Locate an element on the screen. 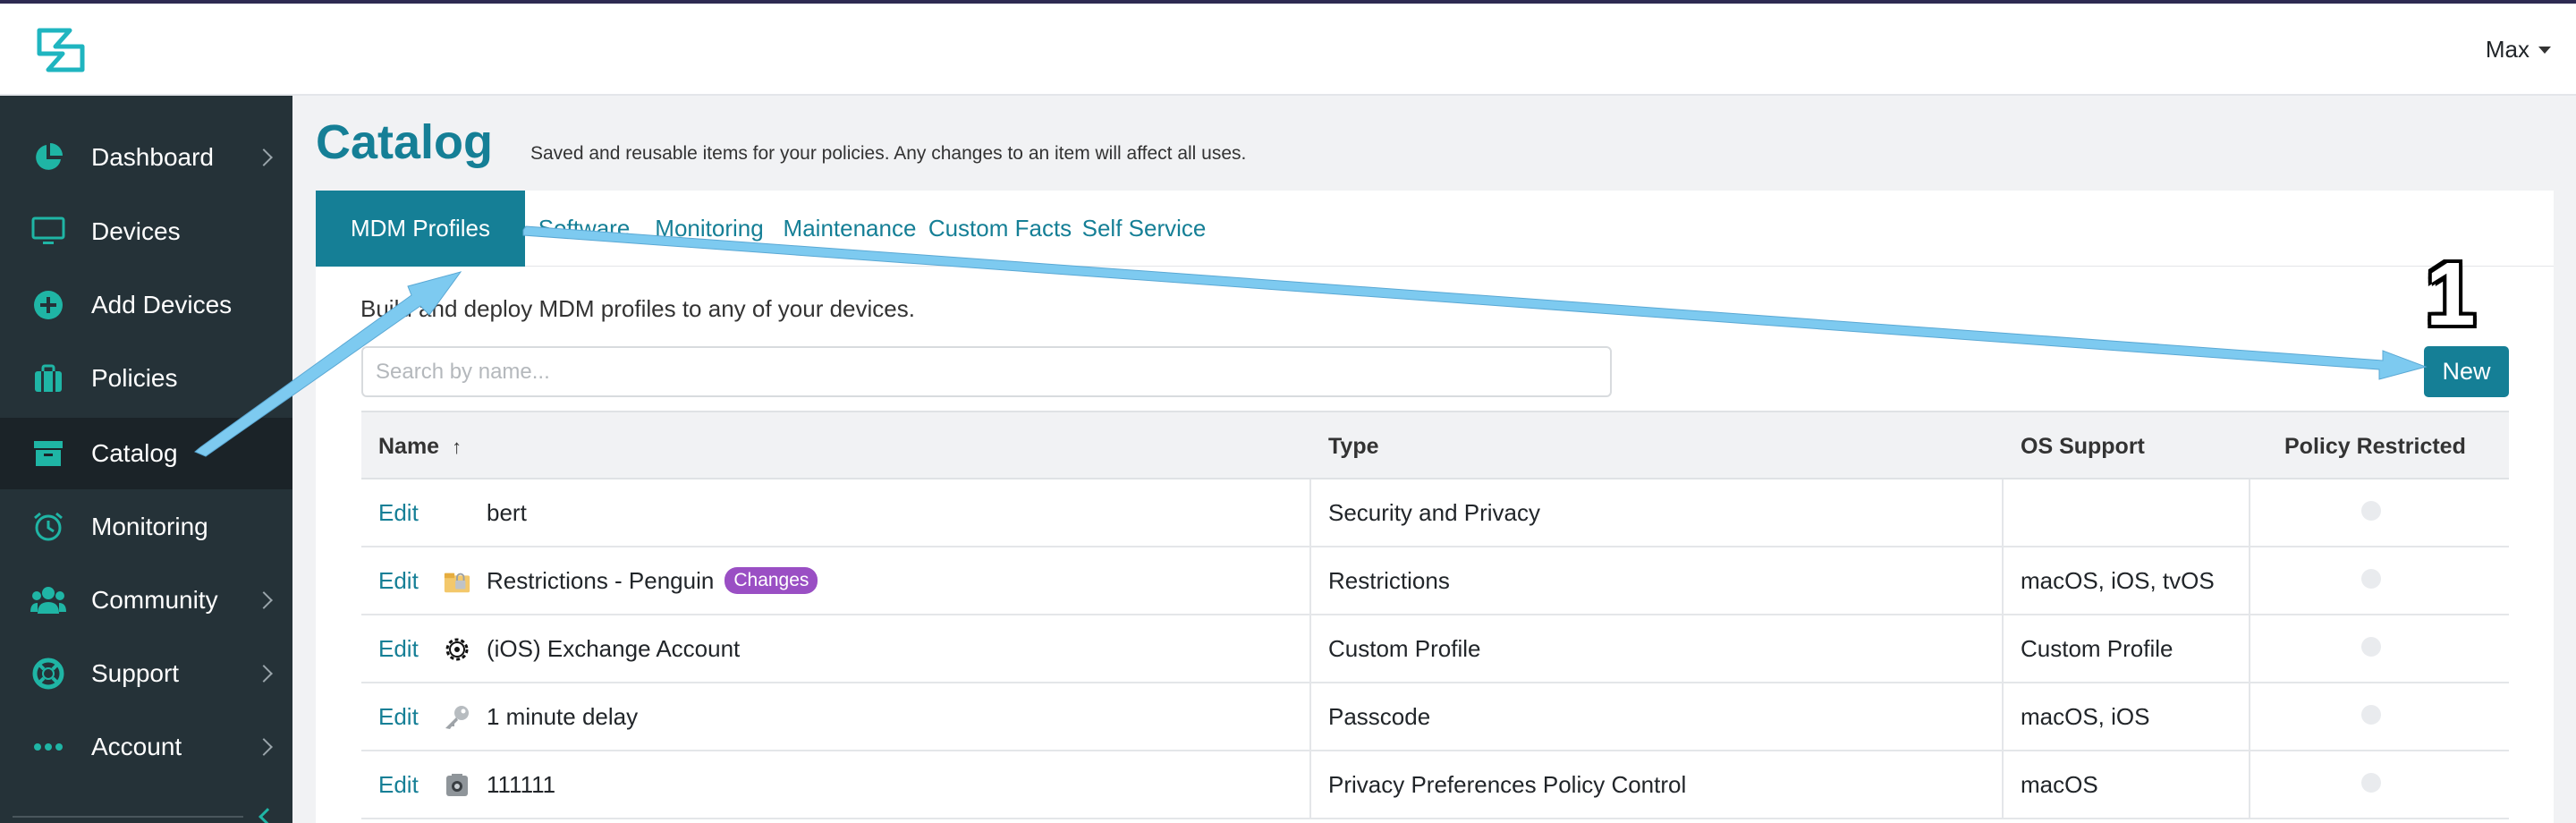 The width and height of the screenshot is (2576, 823). key-icon is located at coordinates (457, 717).